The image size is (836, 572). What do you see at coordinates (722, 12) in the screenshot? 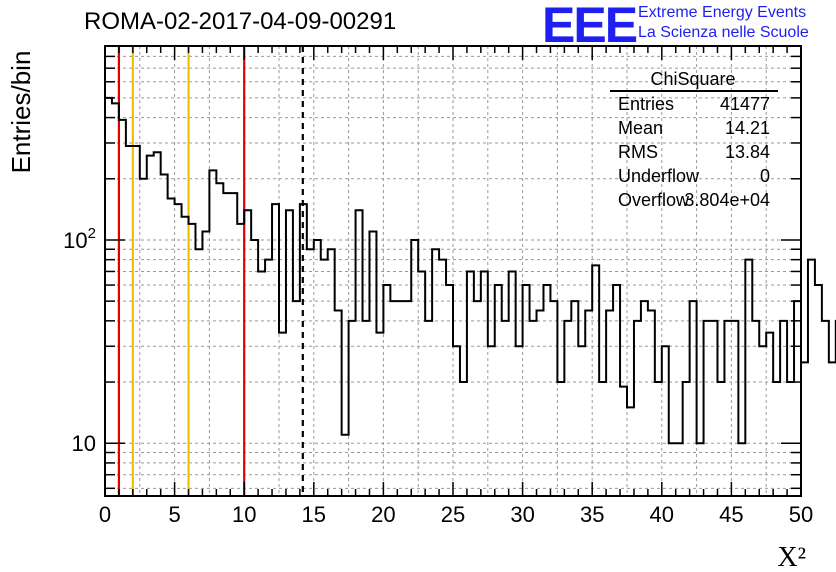
I see `eee-logo-line1: Extreme Energy Events` at bounding box center [722, 12].